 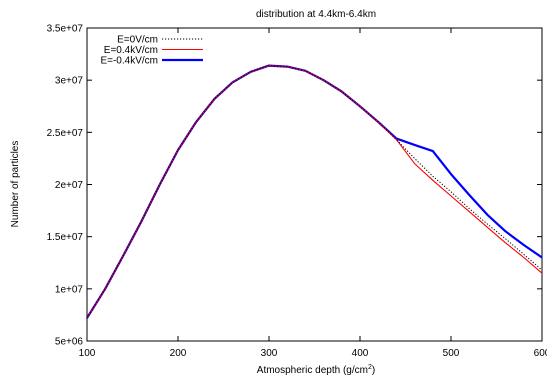 What do you see at coordinates (65, 237) in the screenshot?
I see `y-tick-label: 1.5e+07` at bounding box center [65, 237].